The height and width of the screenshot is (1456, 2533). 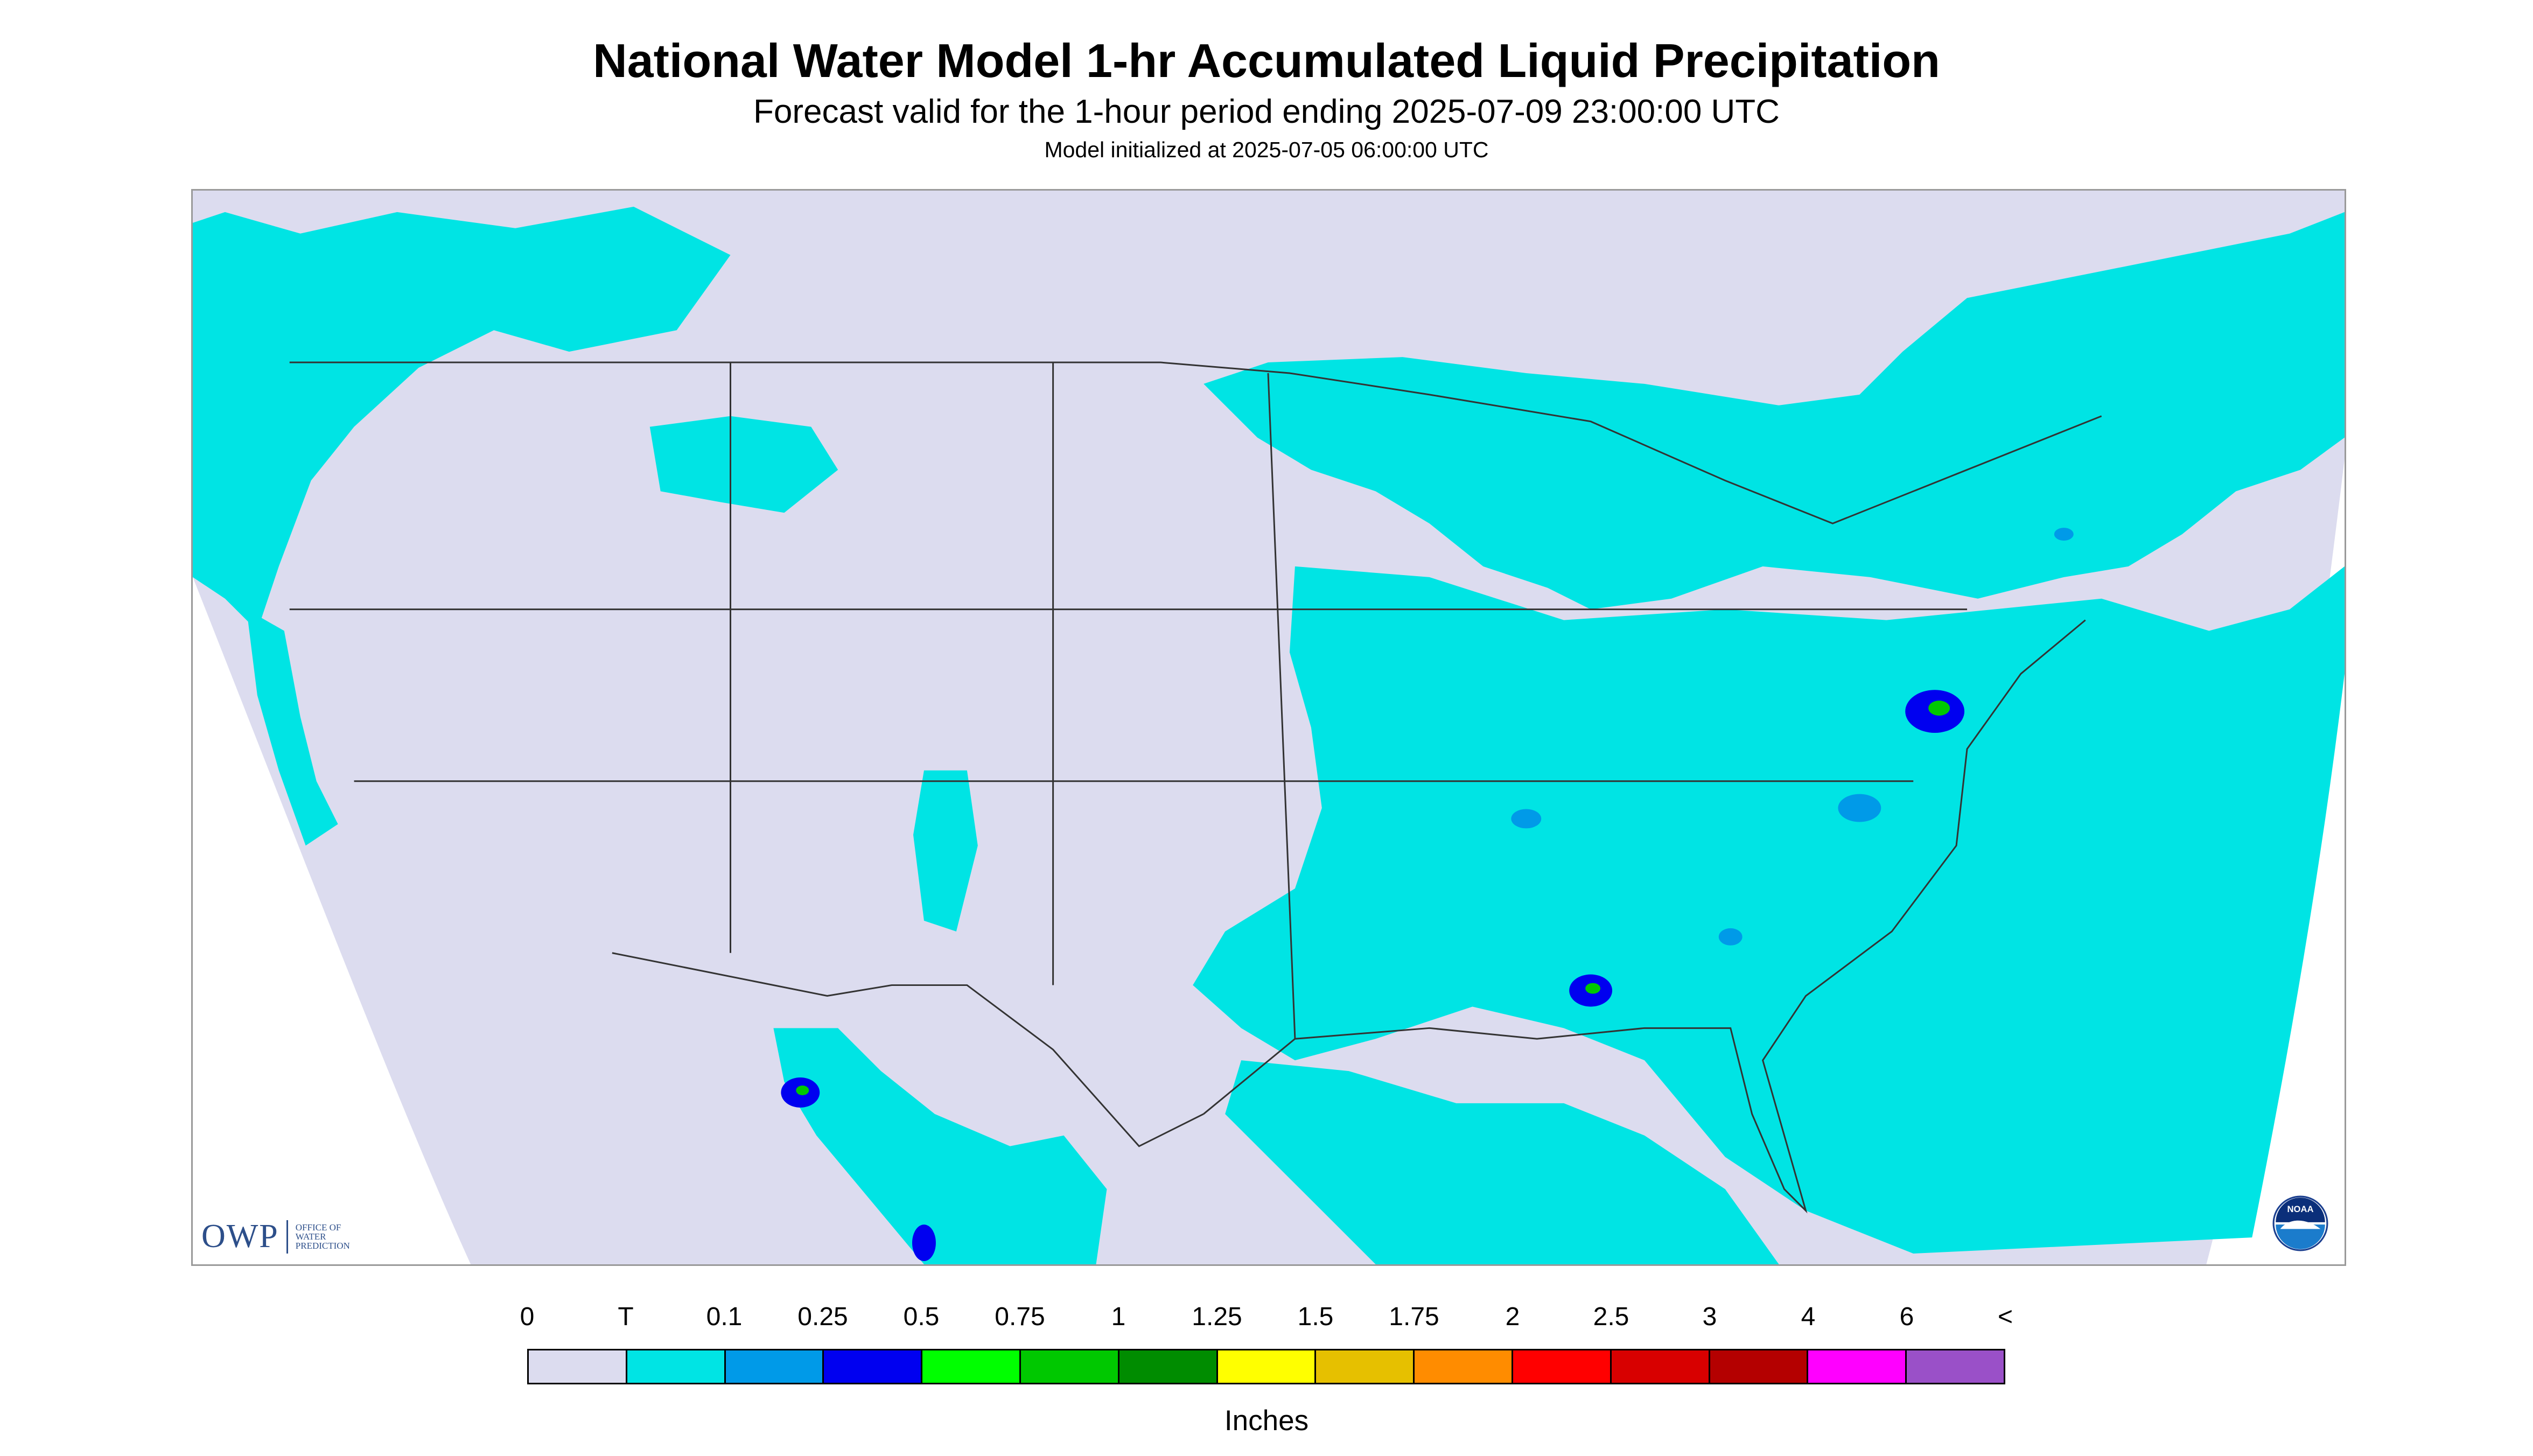 I want to click on precip-area-pacific-coast, so click(x=292, y=727).